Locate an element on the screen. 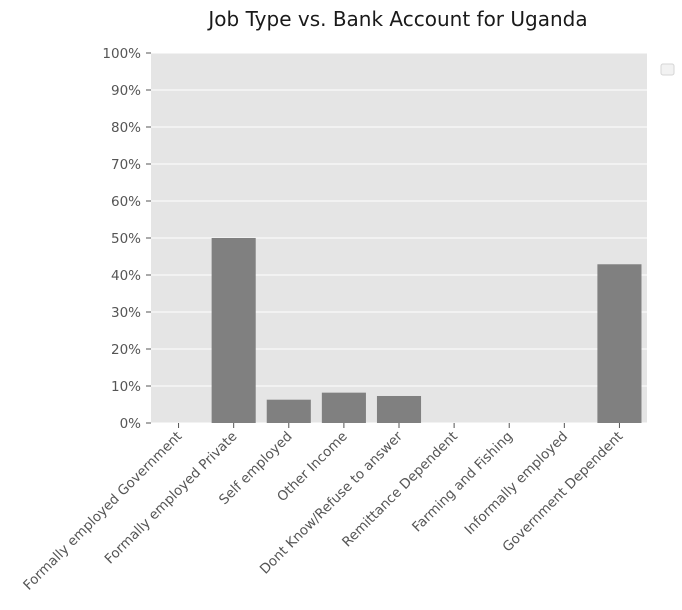 This screenshot has height=610, width=682. y-tick-label: 80% is located at coordinates (126, 128).